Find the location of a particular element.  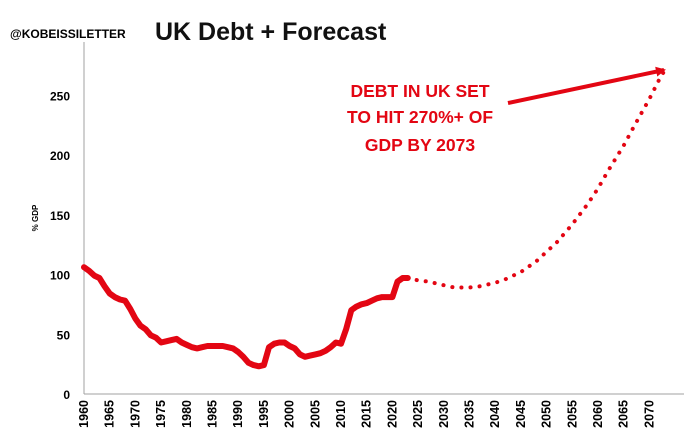

x-tick-label: 2030 is located at coordinates (444, 414).